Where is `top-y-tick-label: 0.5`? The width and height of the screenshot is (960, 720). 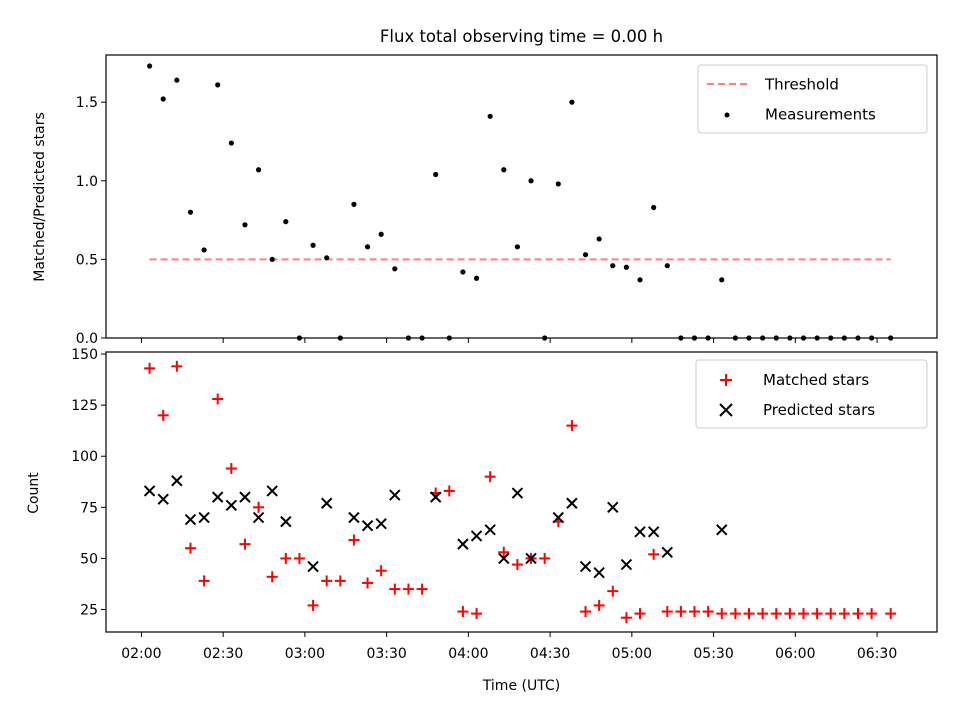 top-y-tick-label: 0.5 is located at coordinates (87, 260).